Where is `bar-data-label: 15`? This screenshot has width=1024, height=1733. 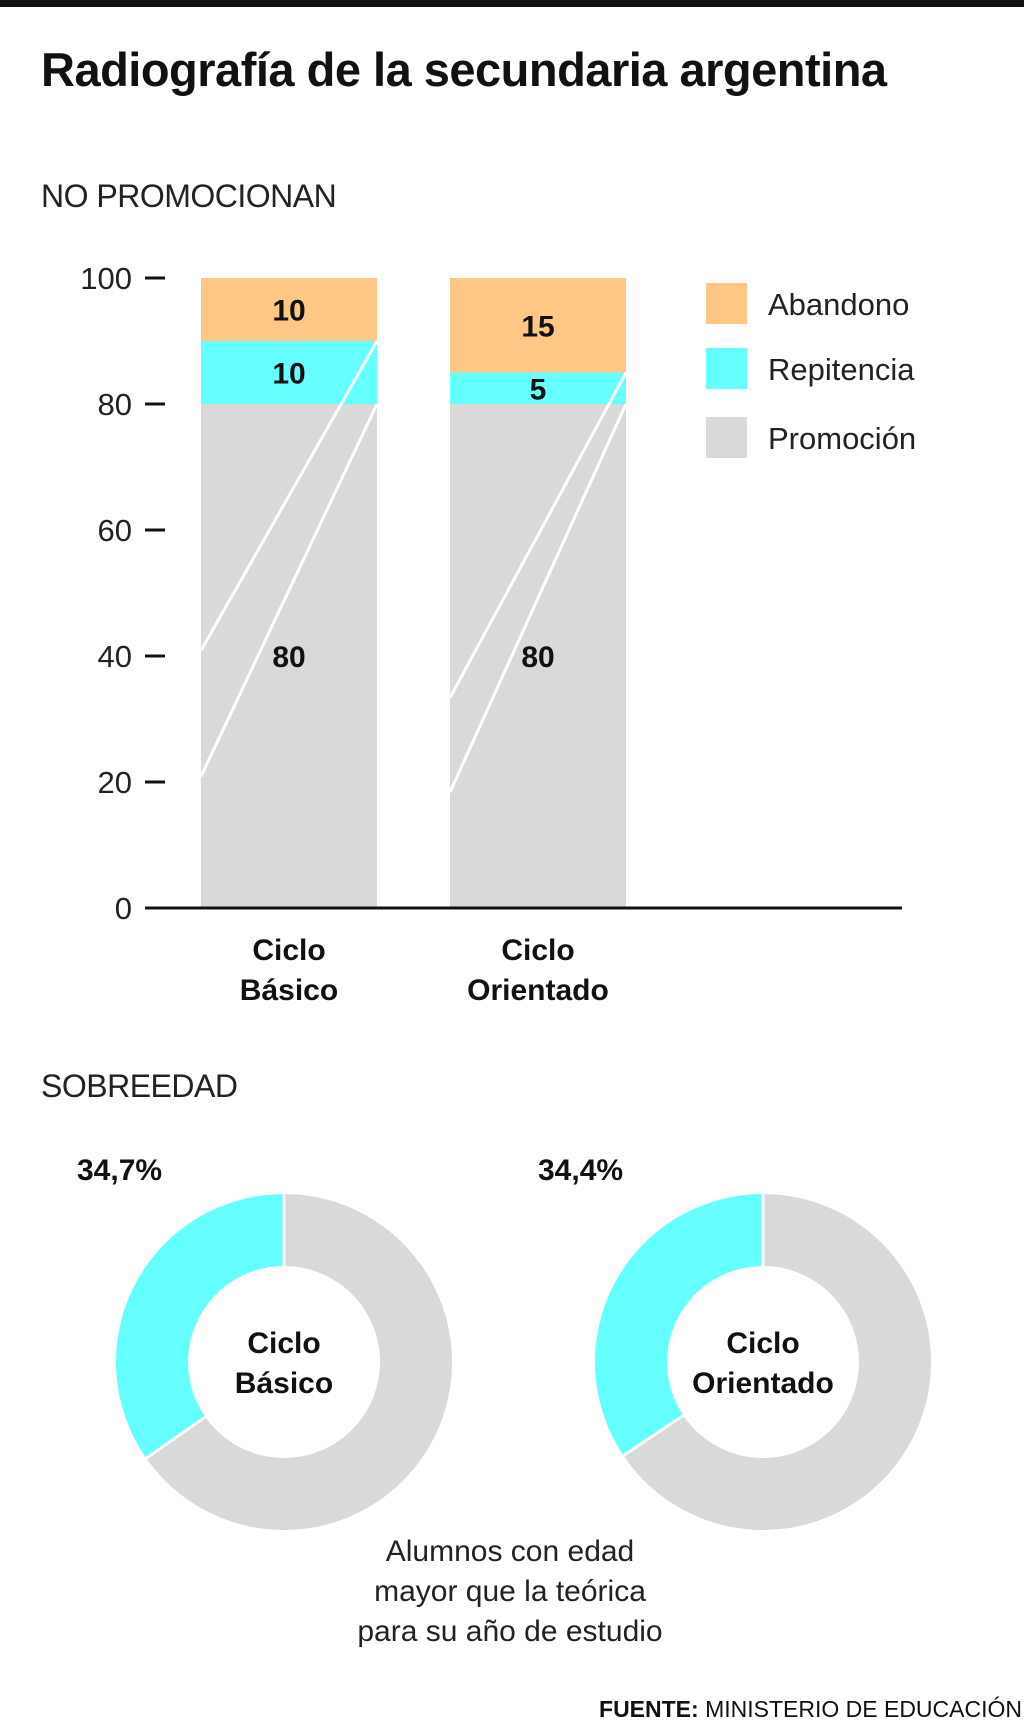
bar-data-label: 15 is located at coordinates (537, 326).